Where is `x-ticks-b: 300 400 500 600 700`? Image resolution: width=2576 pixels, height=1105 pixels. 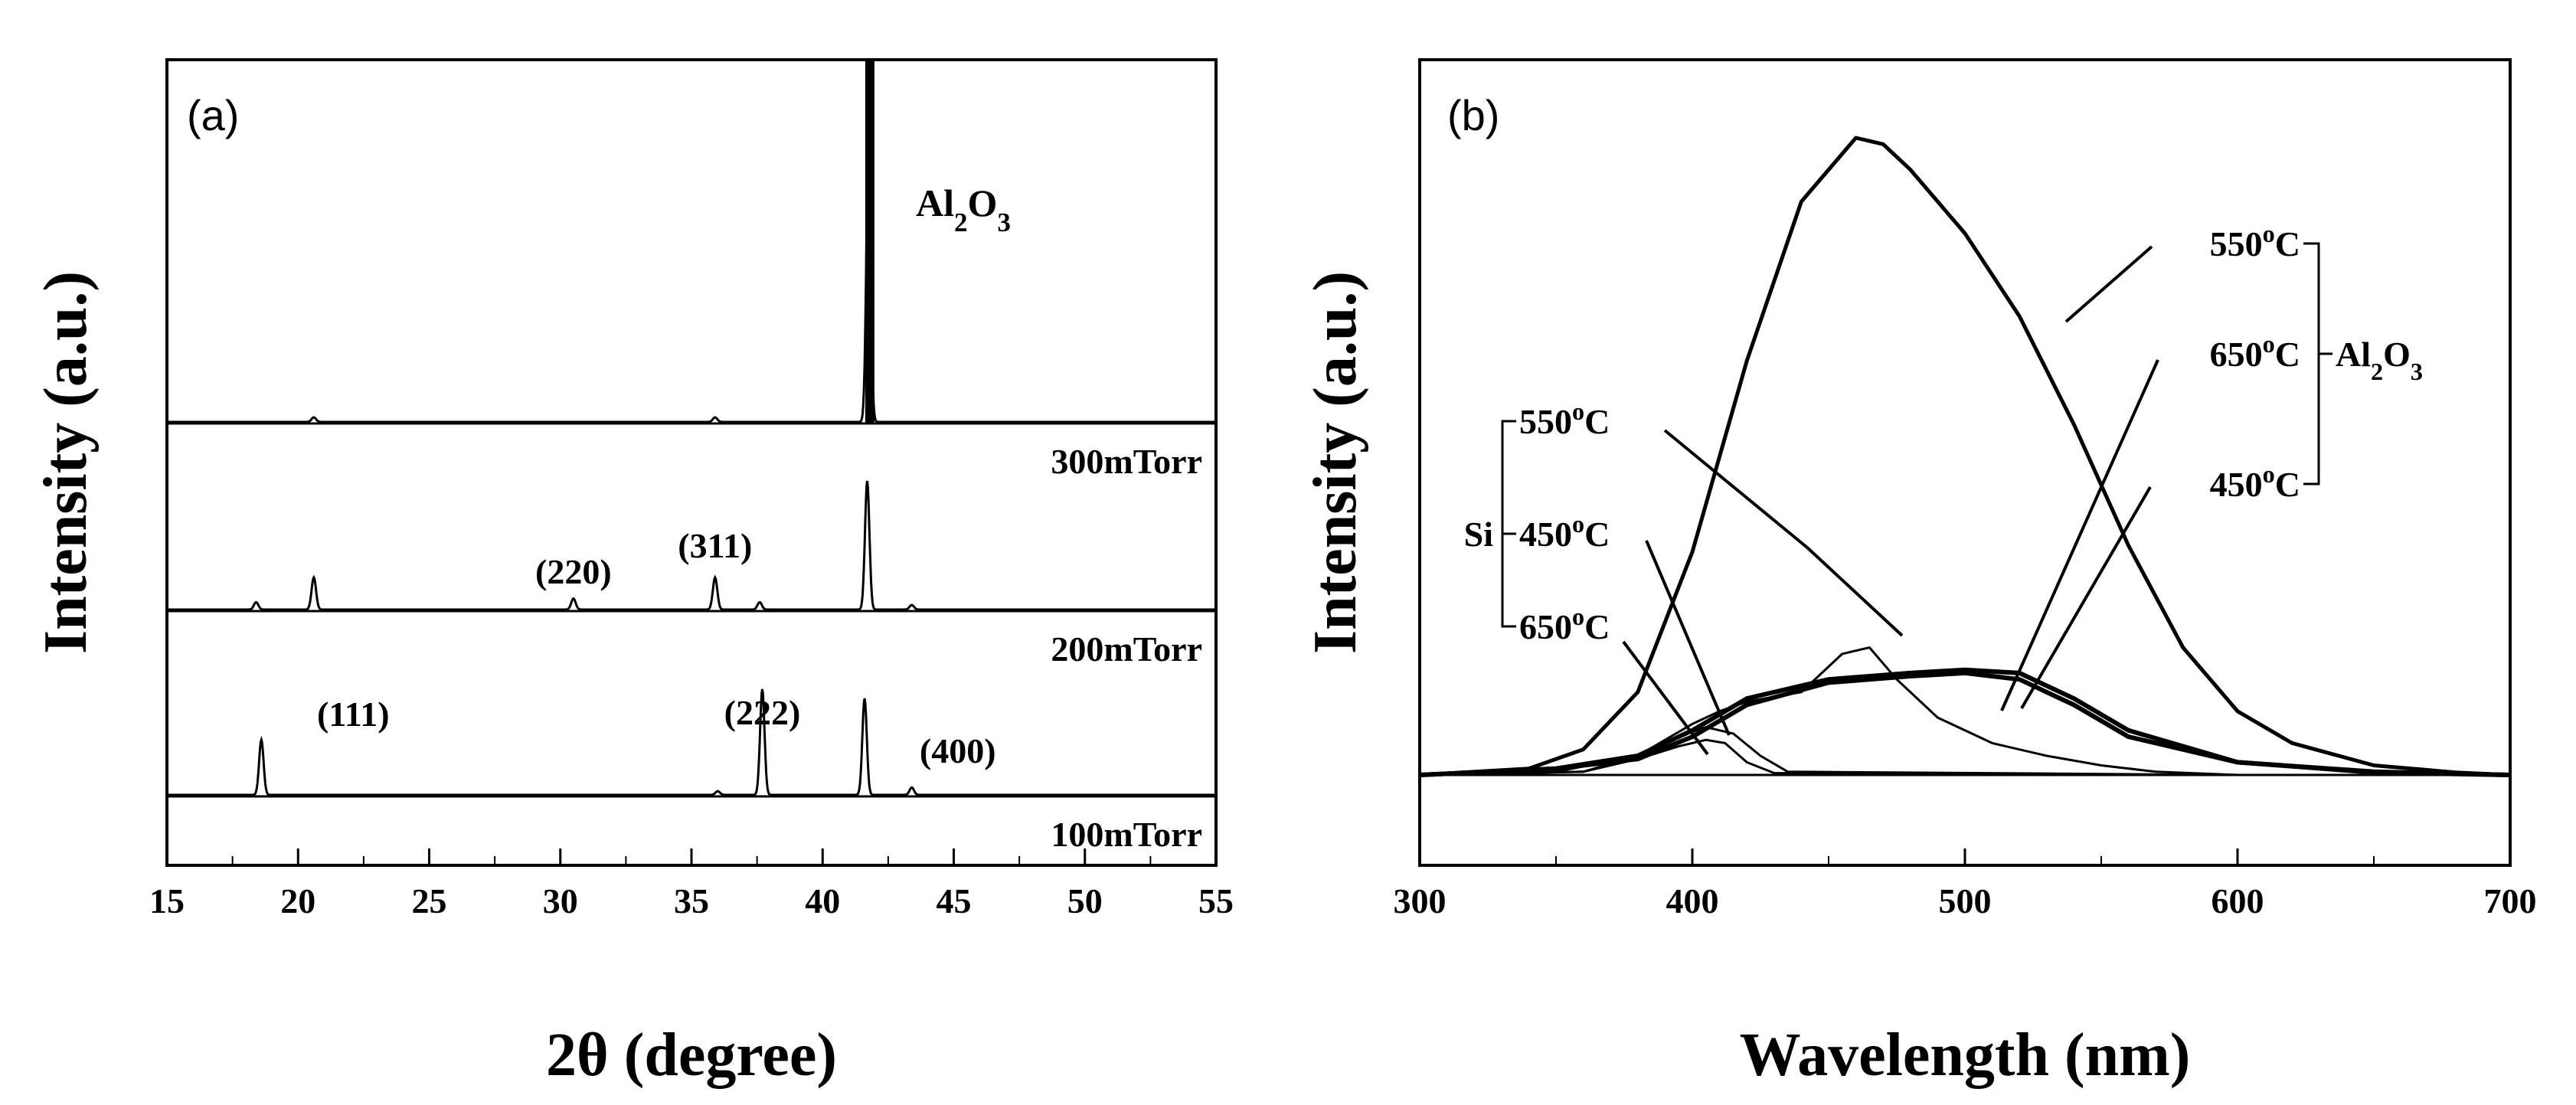 x-ticks-b: 300 400 500 600 700 is located at coordinates (1965, 884).